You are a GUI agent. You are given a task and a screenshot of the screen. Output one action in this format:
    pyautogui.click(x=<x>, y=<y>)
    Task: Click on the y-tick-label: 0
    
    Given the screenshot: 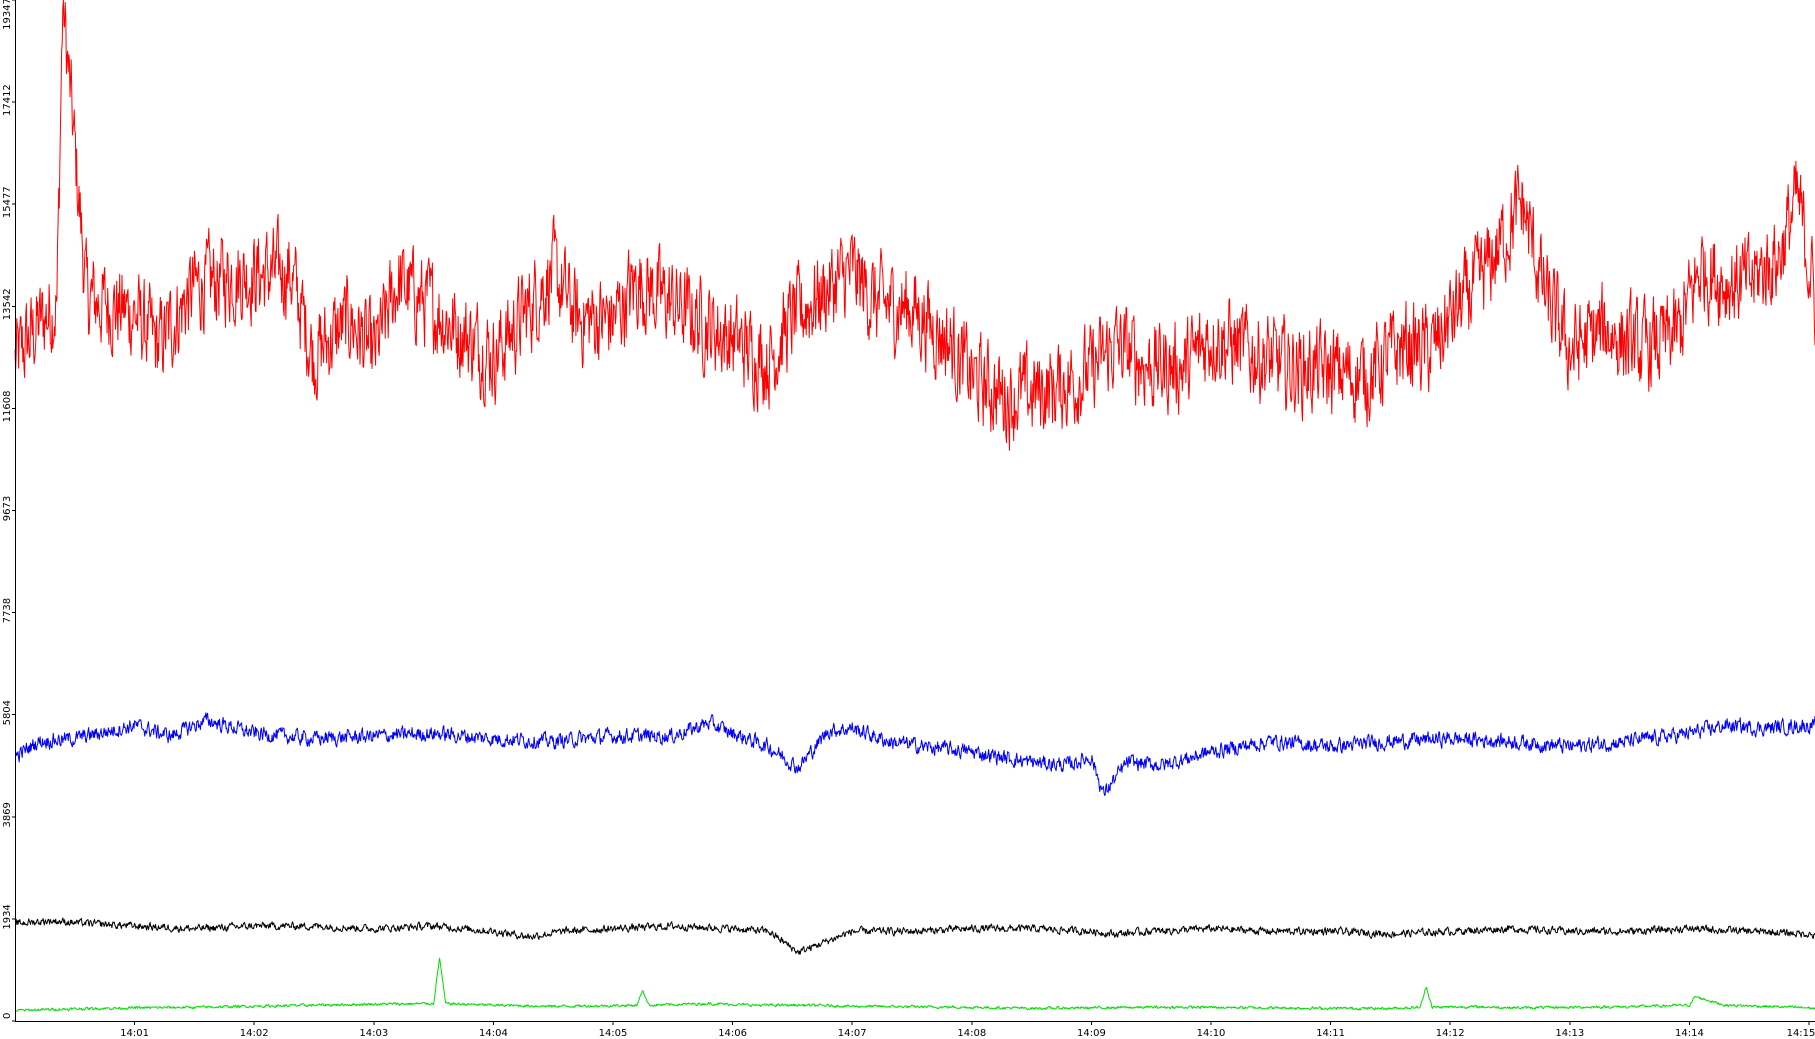 What is the action you would take?
    pyautogui.click(x=7, y=1016)
    